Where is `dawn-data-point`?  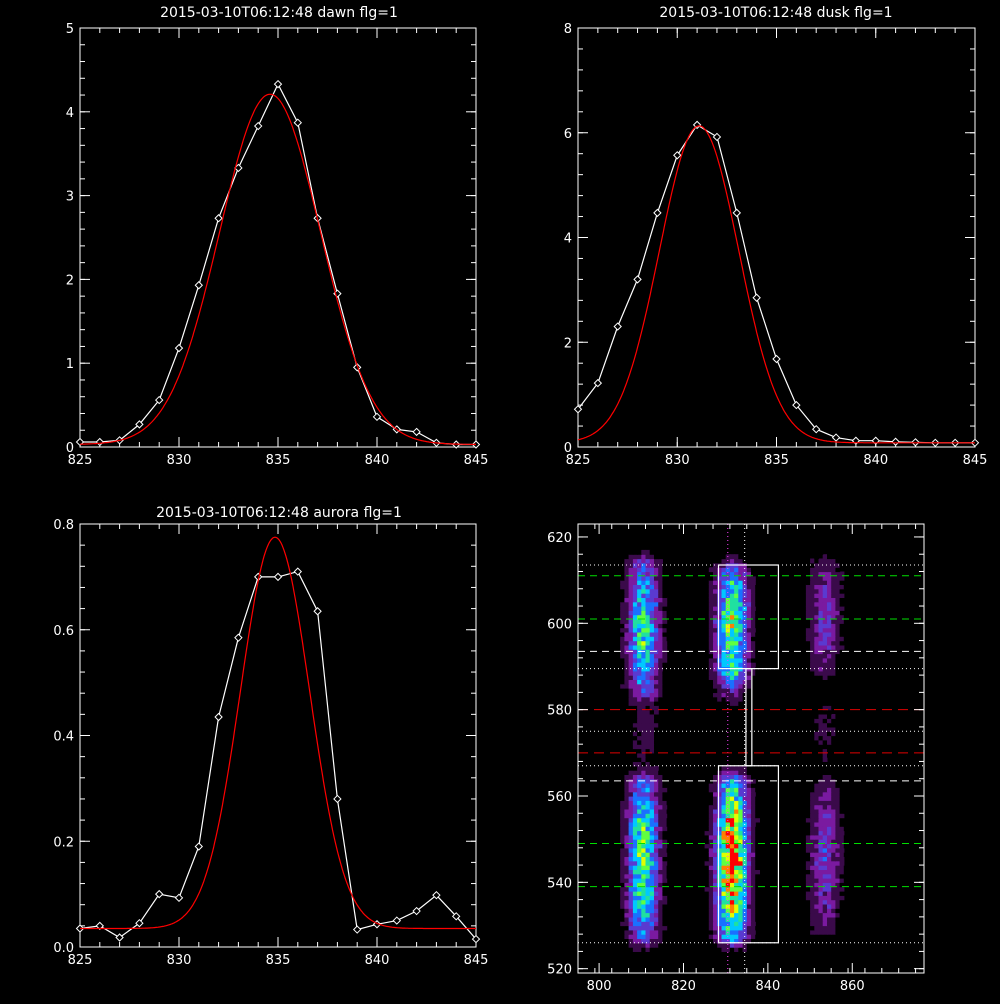
dawn-data-point is located at coordinates (179, 348).